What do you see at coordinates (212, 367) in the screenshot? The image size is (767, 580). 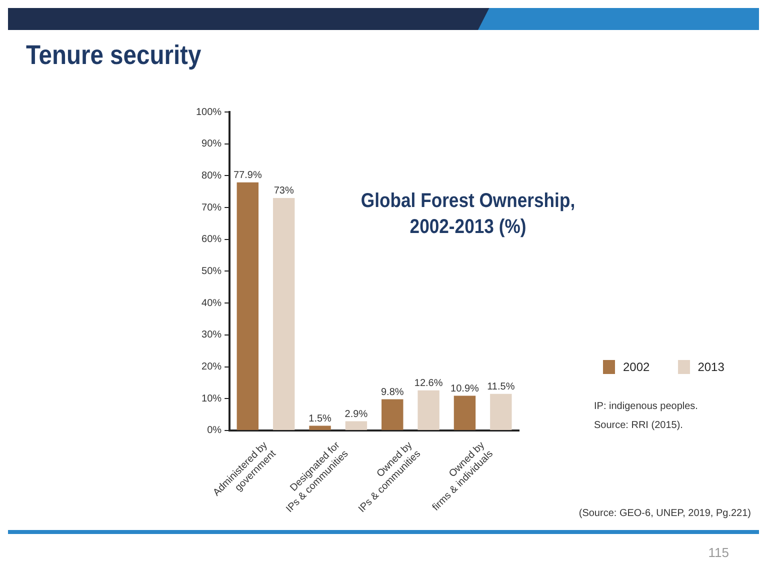 I see `y-tick-label: 20%` at bounding box center [212, 367].